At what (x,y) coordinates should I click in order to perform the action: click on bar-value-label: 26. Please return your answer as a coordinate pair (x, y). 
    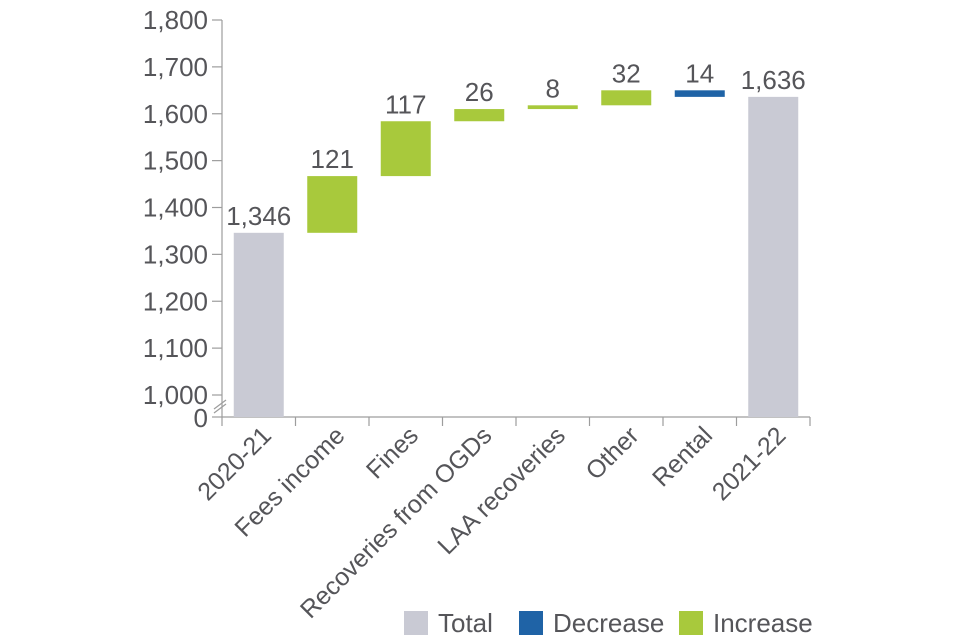
    Looking at the image, I should click on (479, 92).